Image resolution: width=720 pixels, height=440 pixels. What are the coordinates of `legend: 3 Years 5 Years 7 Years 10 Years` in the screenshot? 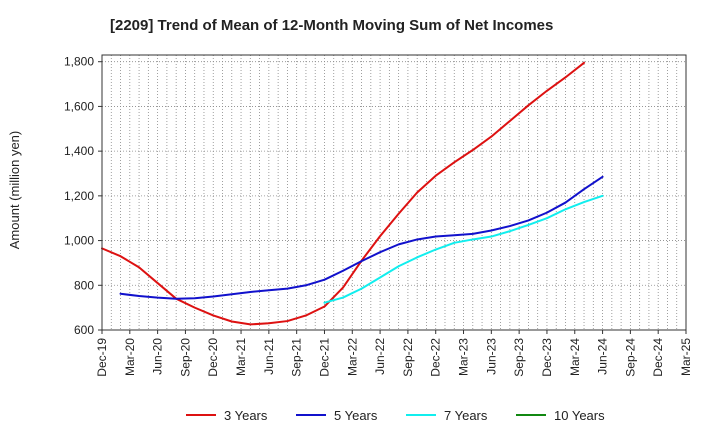 It's located at (395, 415).